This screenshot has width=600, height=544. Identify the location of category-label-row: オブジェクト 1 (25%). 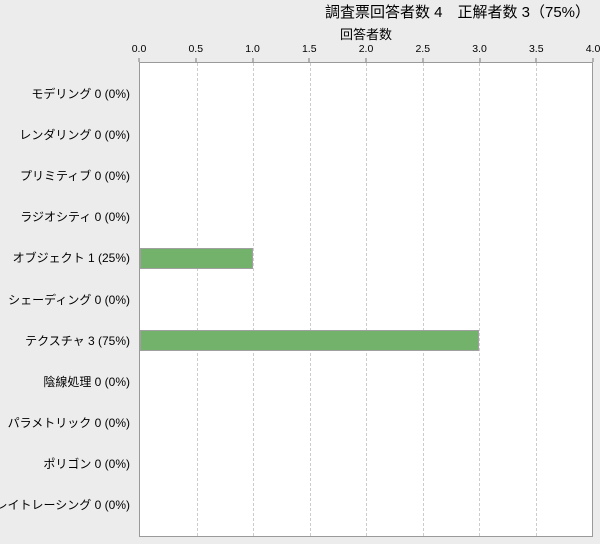
(65, 258).